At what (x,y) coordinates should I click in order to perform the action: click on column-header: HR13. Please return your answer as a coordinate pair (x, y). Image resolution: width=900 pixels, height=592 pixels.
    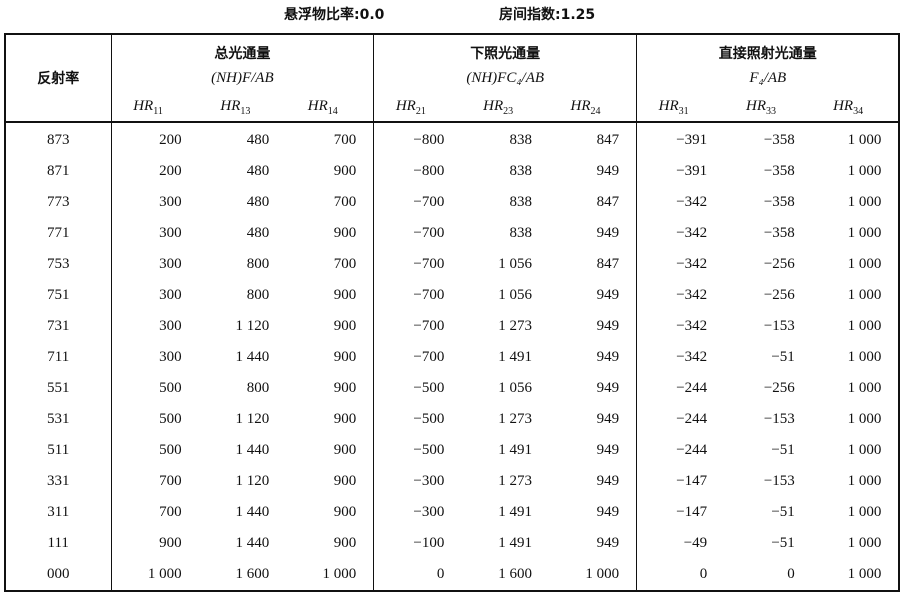
    Looking at the image, I should click on (242, 108).